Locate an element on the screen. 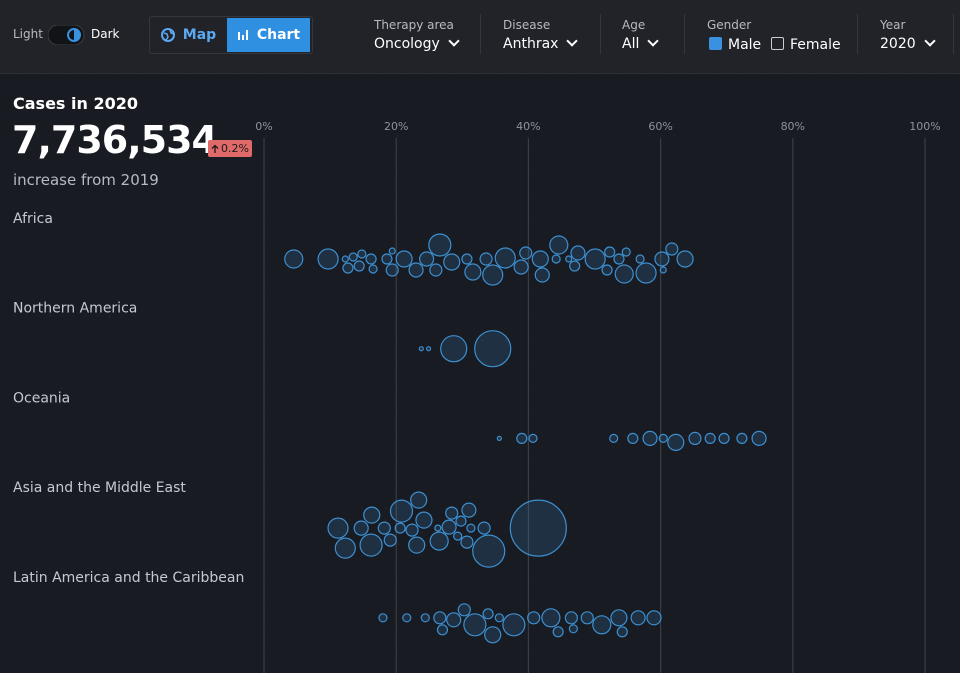 Image resolution: width=960 pixels, height=673 pixels. gender-option: Female is located at coordinates (806, 44).